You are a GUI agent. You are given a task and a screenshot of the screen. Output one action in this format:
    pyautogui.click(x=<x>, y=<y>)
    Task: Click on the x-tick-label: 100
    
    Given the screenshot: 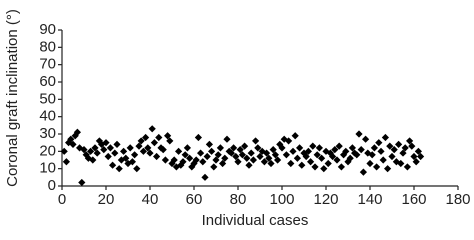 What is the action you would take?
    pyautogui.click(x=281, y=199)
    